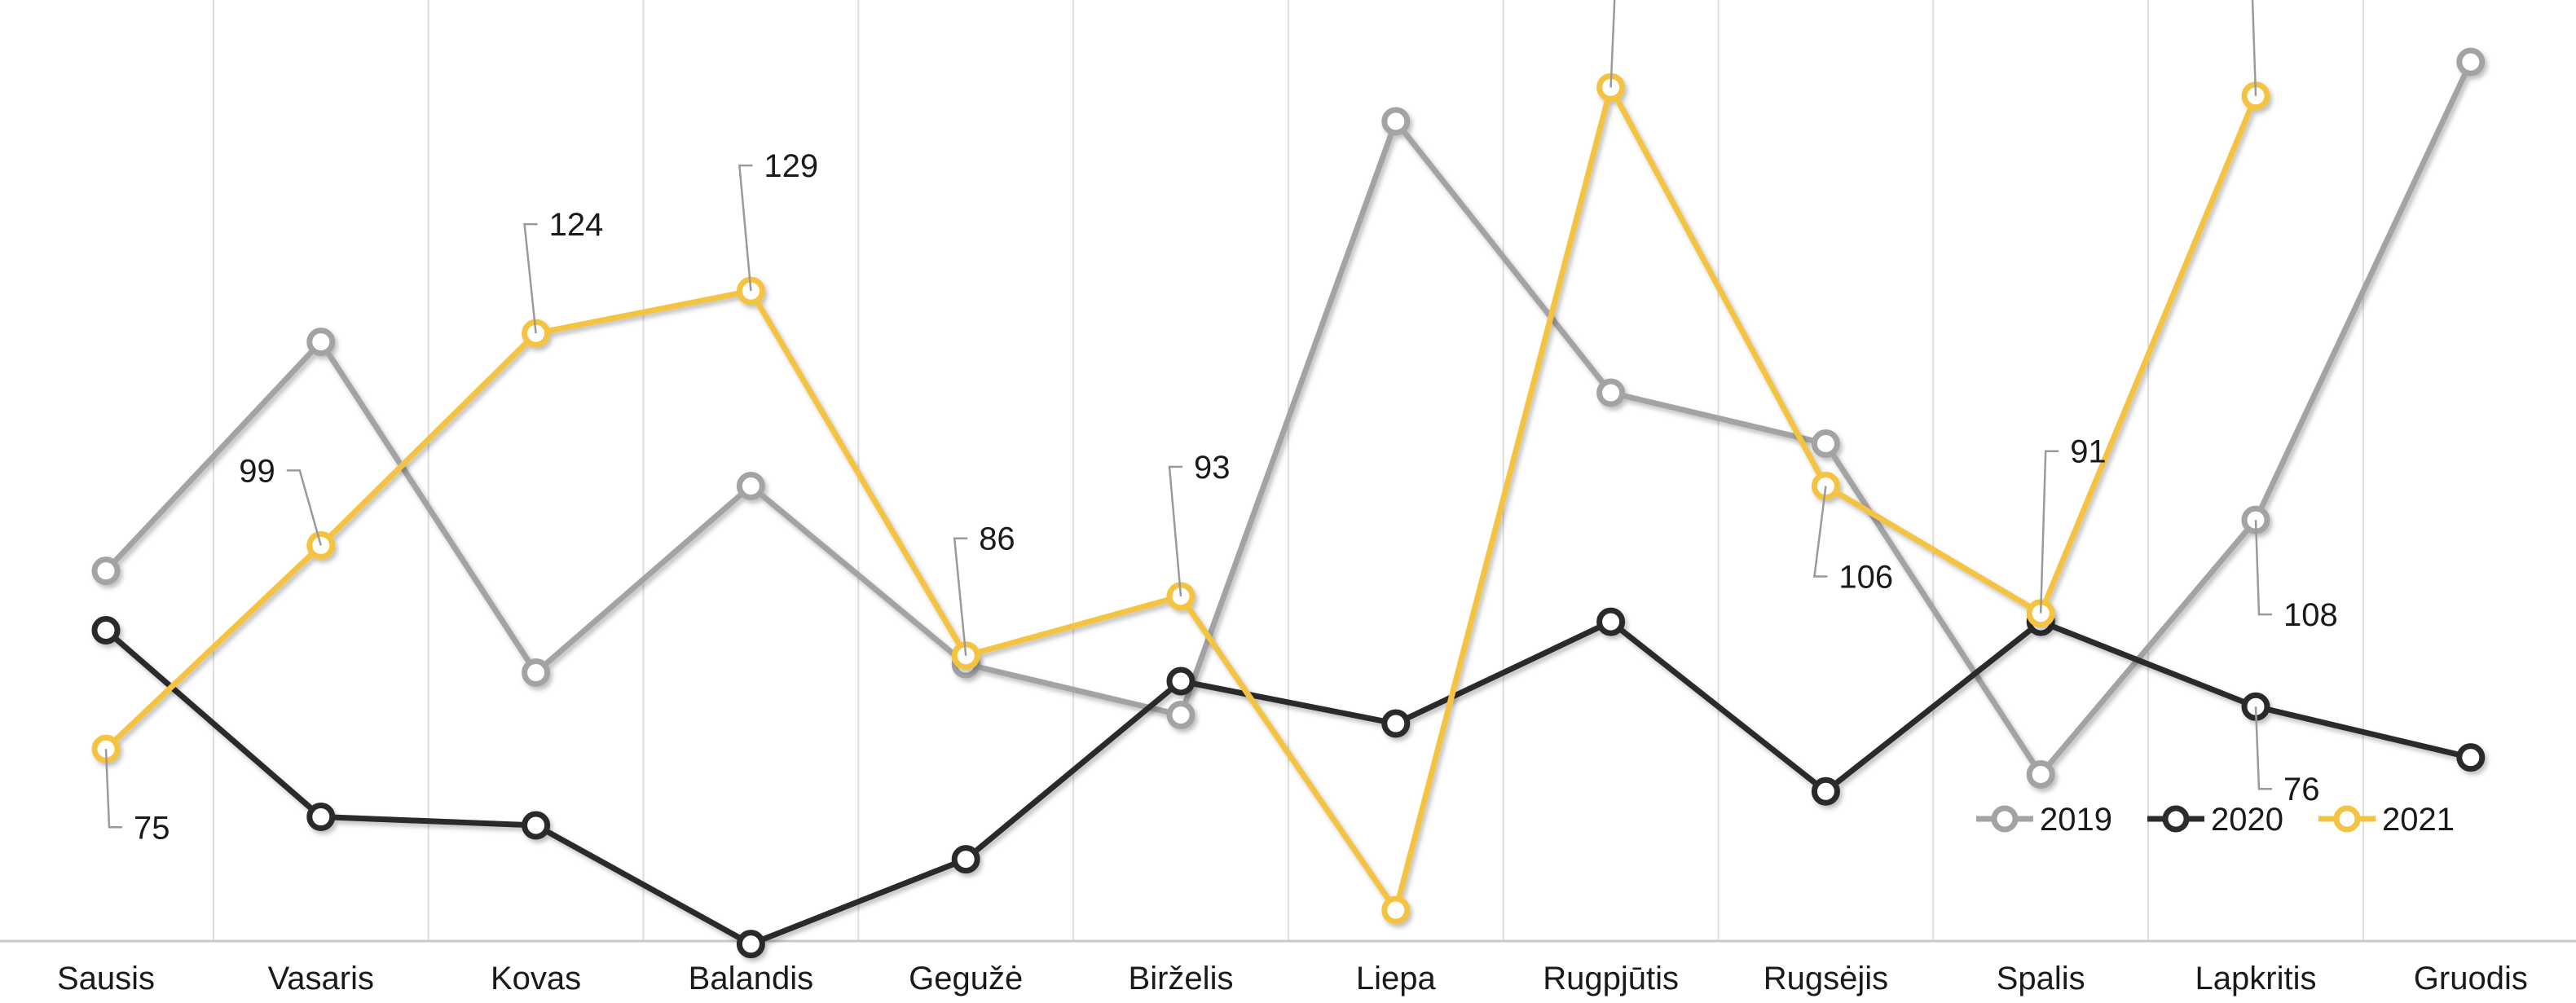 This screenshot has width=2576, height=1003. Describe the element at coordinates (2302, 789) in the screenshot. I see `data-label-text: 76` at that location.